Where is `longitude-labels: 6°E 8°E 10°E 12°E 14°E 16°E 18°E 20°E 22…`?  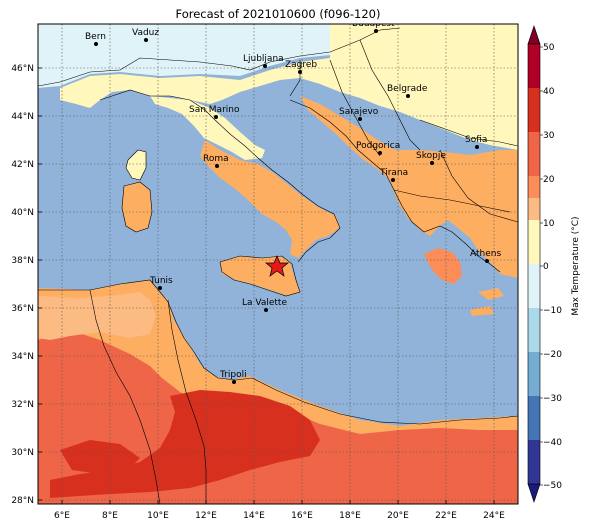
longitude-labels: 6°E 8°E 10°E 12°E 14°E 16°E 18°E 20°E 22… is located at coordinates (279, 516).